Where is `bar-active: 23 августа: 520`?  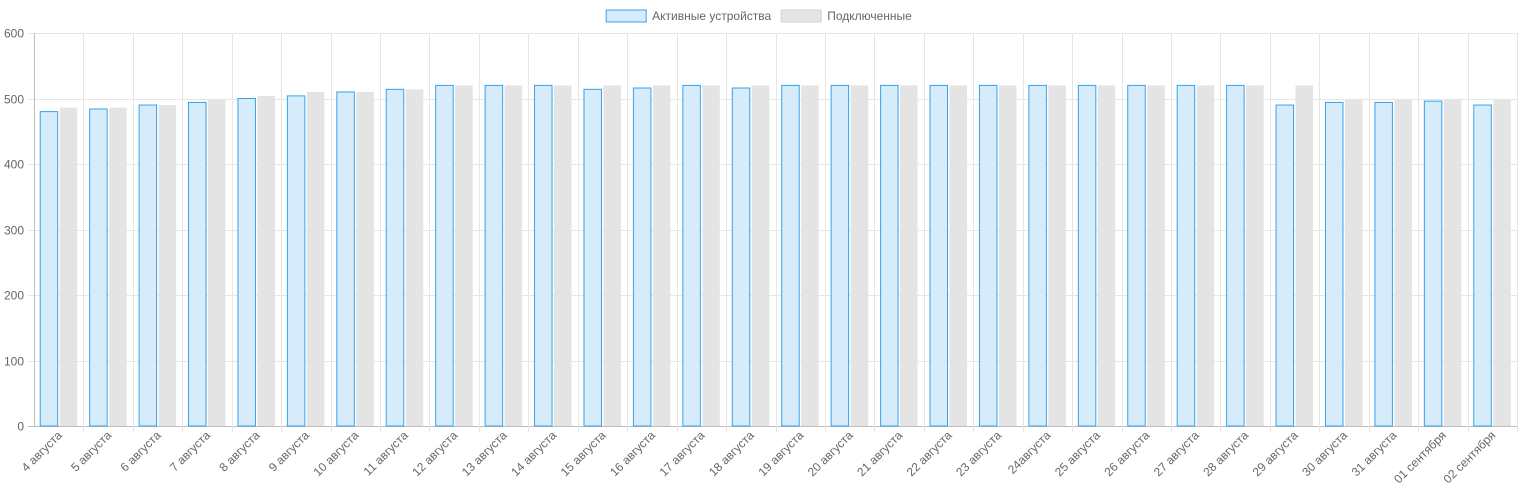
bar-active: 23 августа: 520 is located at coordinates (988, 255).